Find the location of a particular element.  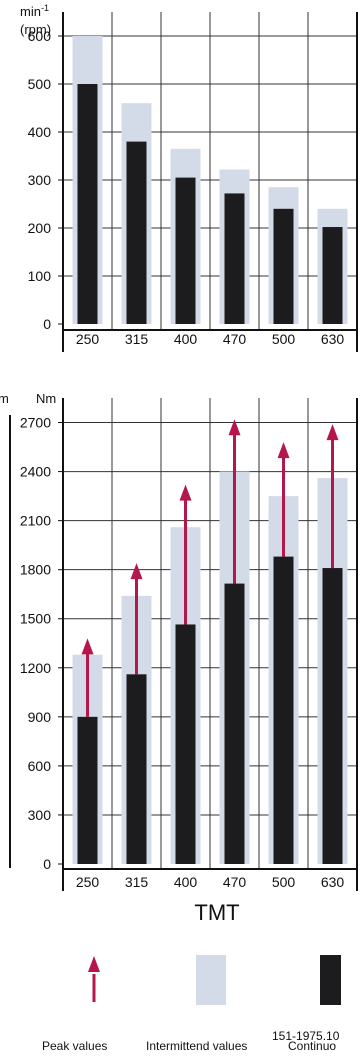

speed-unit-sublabel: (rpm) is located at coordinates (35, 29).